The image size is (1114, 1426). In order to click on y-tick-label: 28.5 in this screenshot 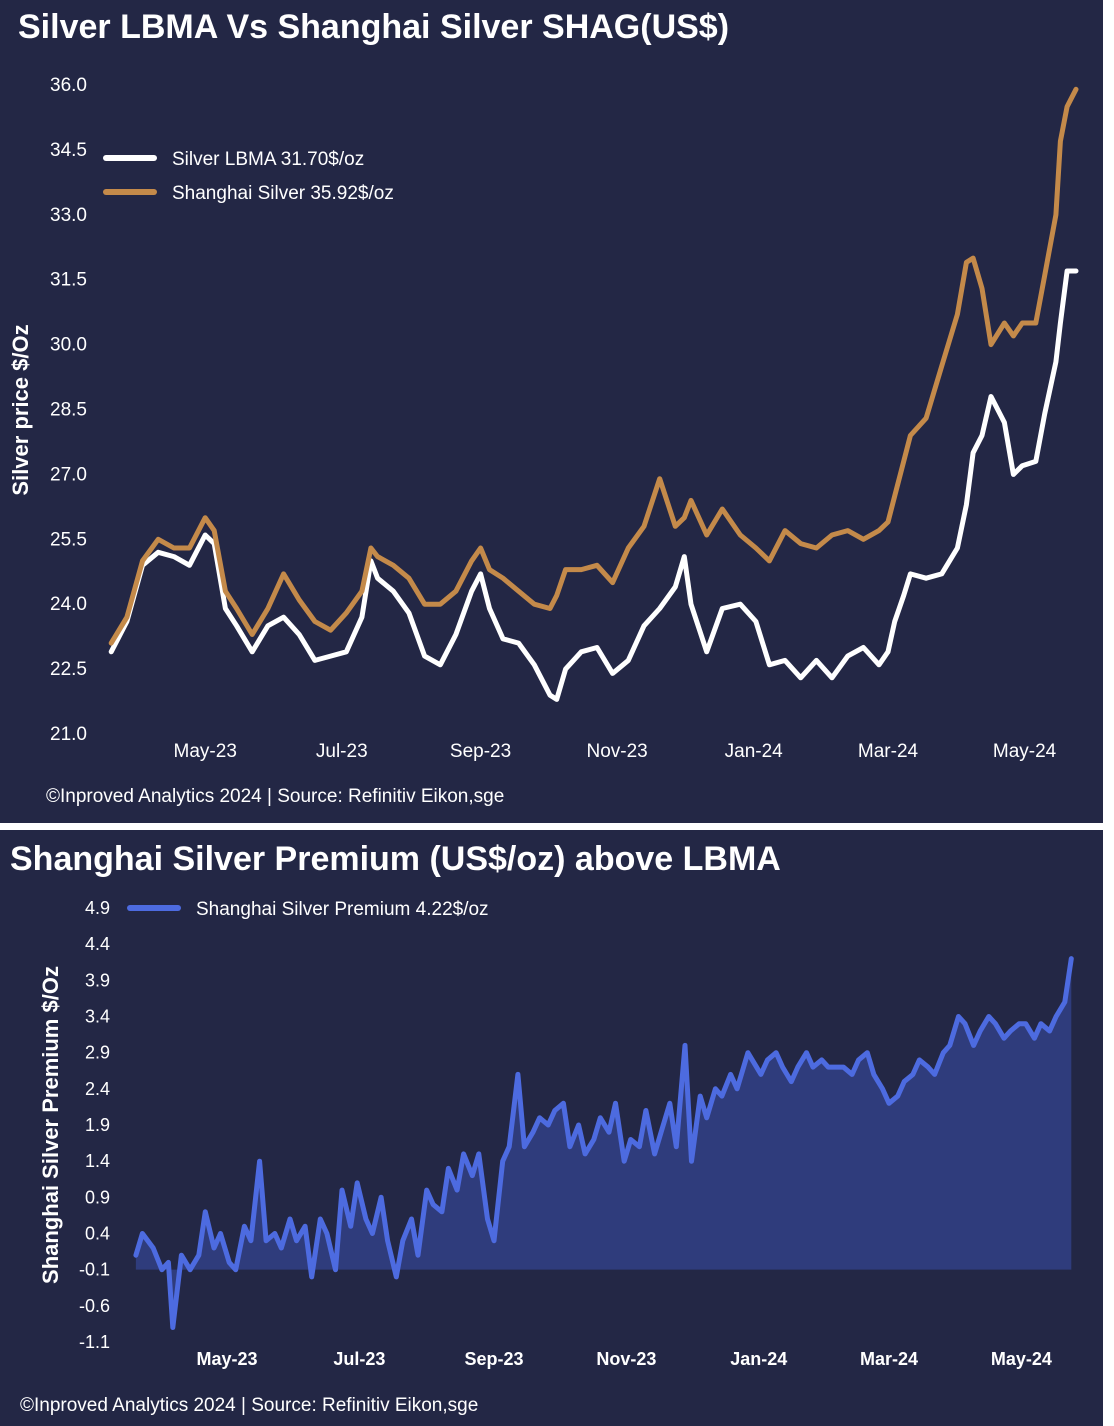, I will do `click(68, 410)`.